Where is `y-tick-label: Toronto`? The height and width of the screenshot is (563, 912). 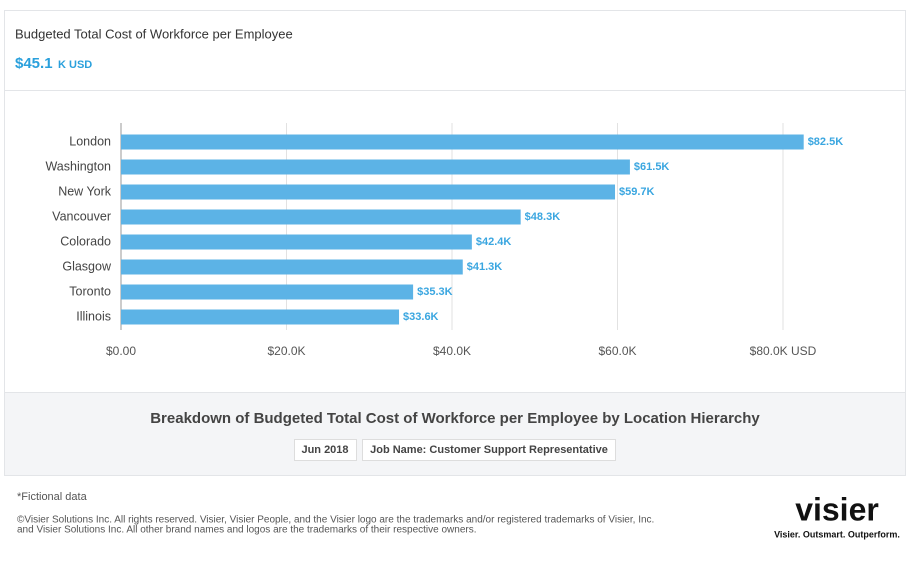
y-tick-label: Toronto is located at coordinates (90, 291).